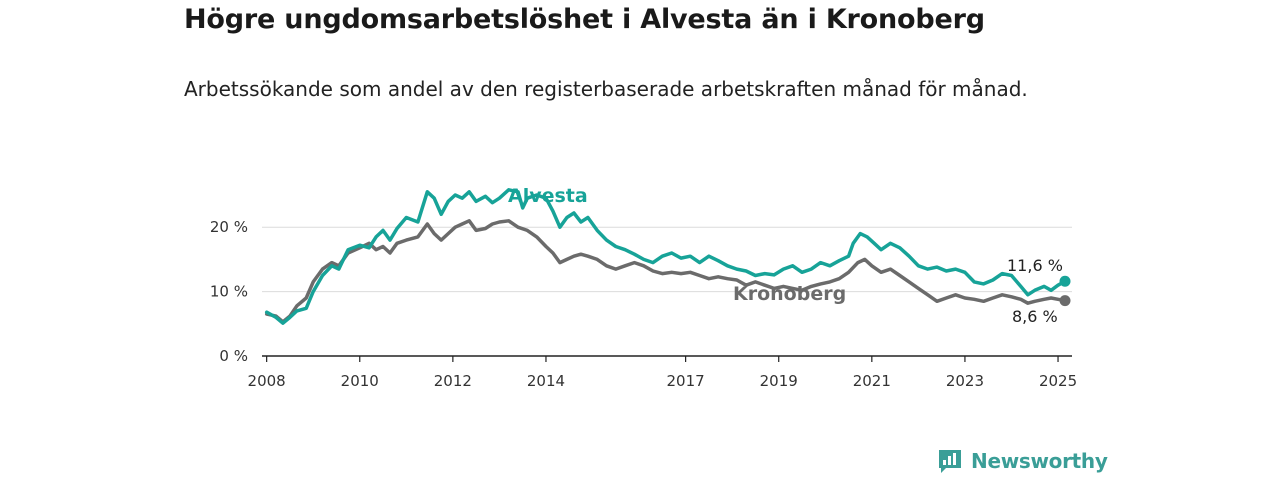 The image size is (1280, 480). Describe the element at coordinates (1039, 461) in the screenshot. I see `brand-name: Newsworthy` at that location.